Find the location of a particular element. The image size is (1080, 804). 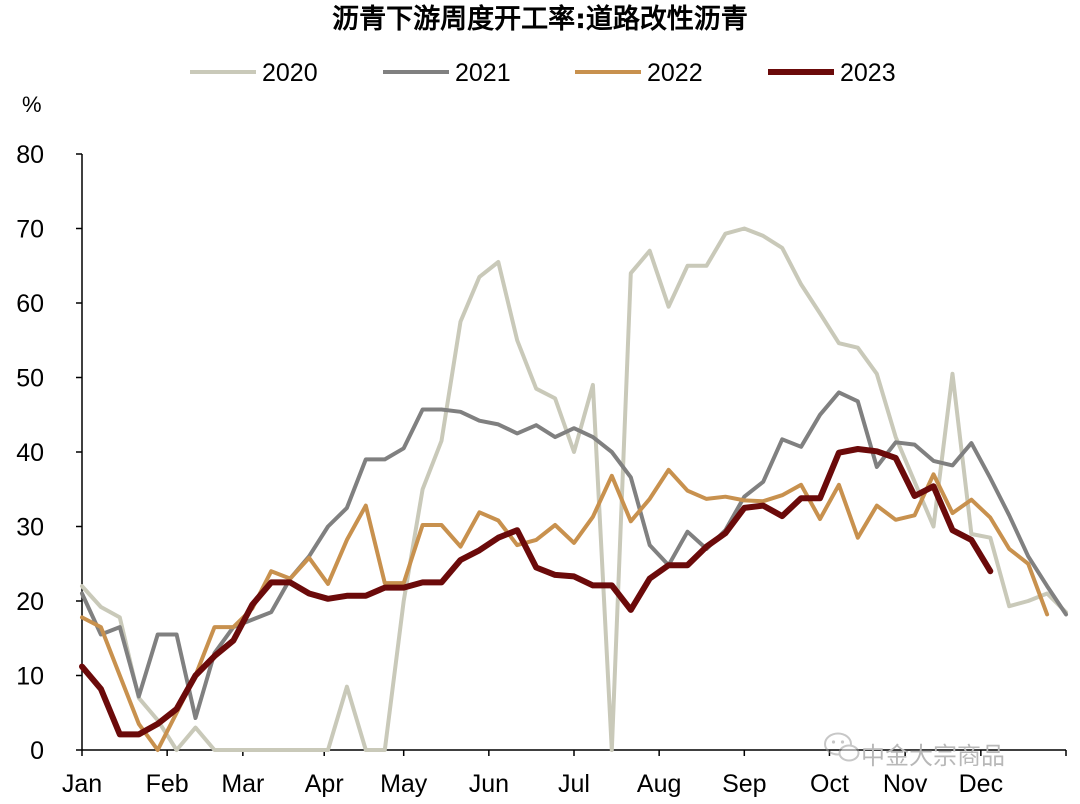

legend: 2020 2021 2022 2023 is located at coordinates (543, 73).